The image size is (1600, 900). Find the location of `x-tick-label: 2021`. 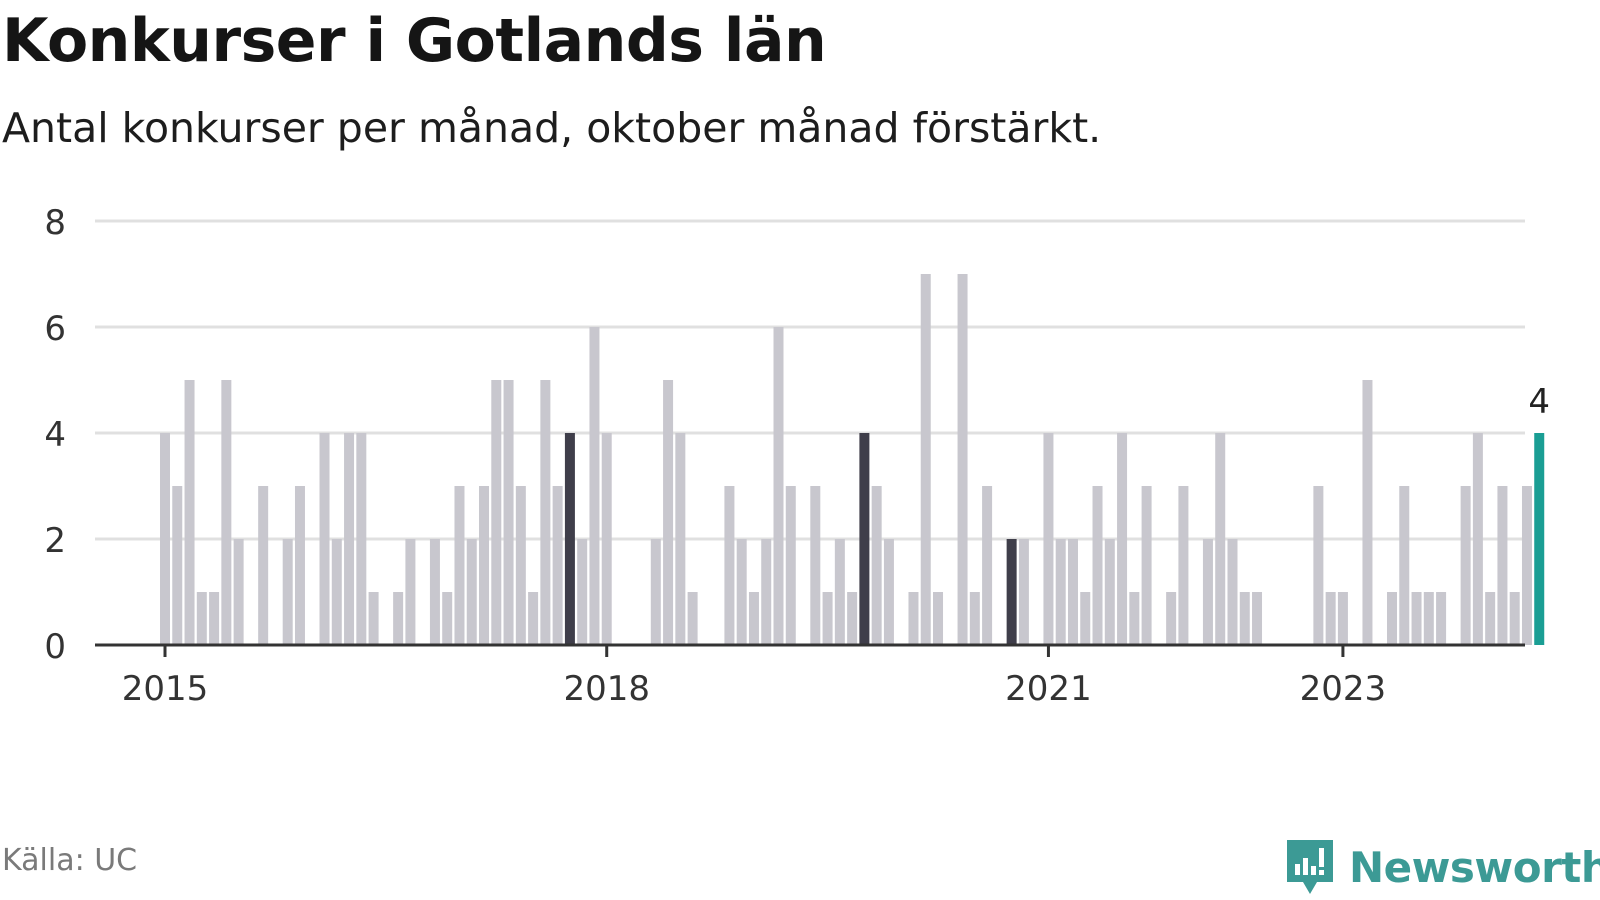

x-tick-label: 2021 is located at coordinates (1048, 689).